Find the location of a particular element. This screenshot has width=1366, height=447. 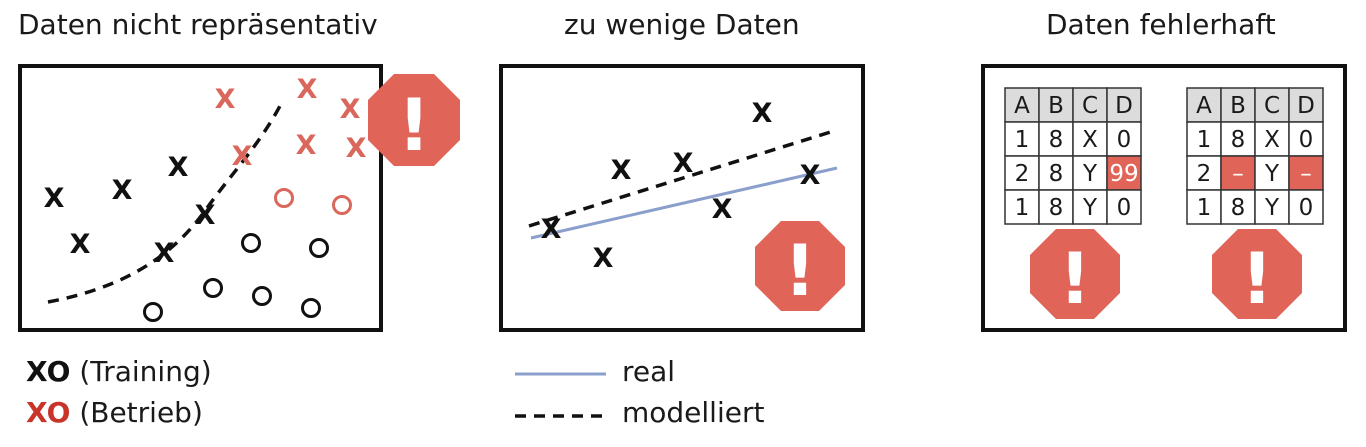

panel-title-not-representative: Daten nicht repräsentativ is located at coordinates (198, 24).